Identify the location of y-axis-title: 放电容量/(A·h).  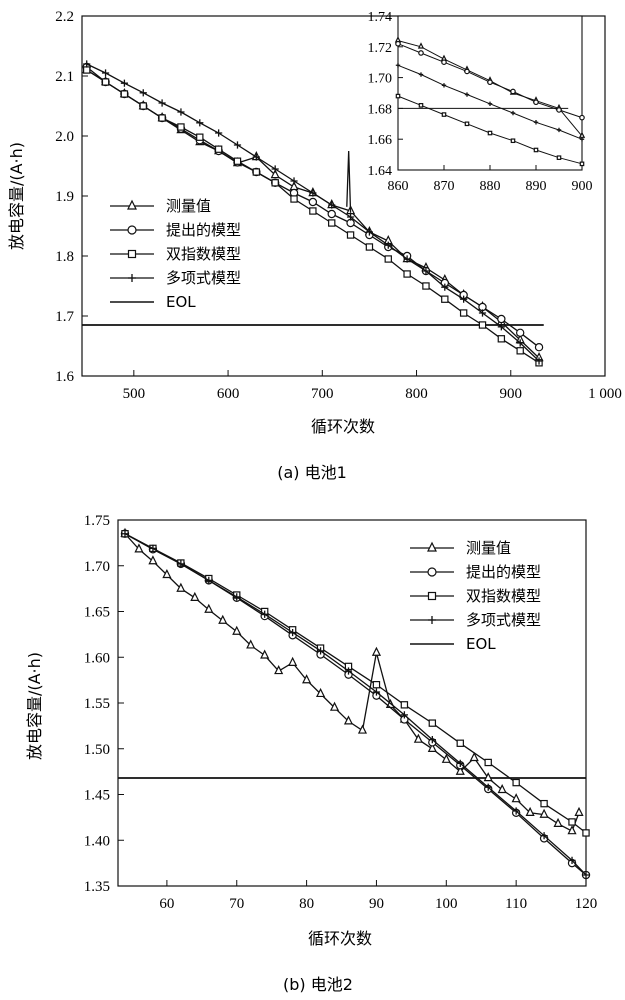
(34, 706).